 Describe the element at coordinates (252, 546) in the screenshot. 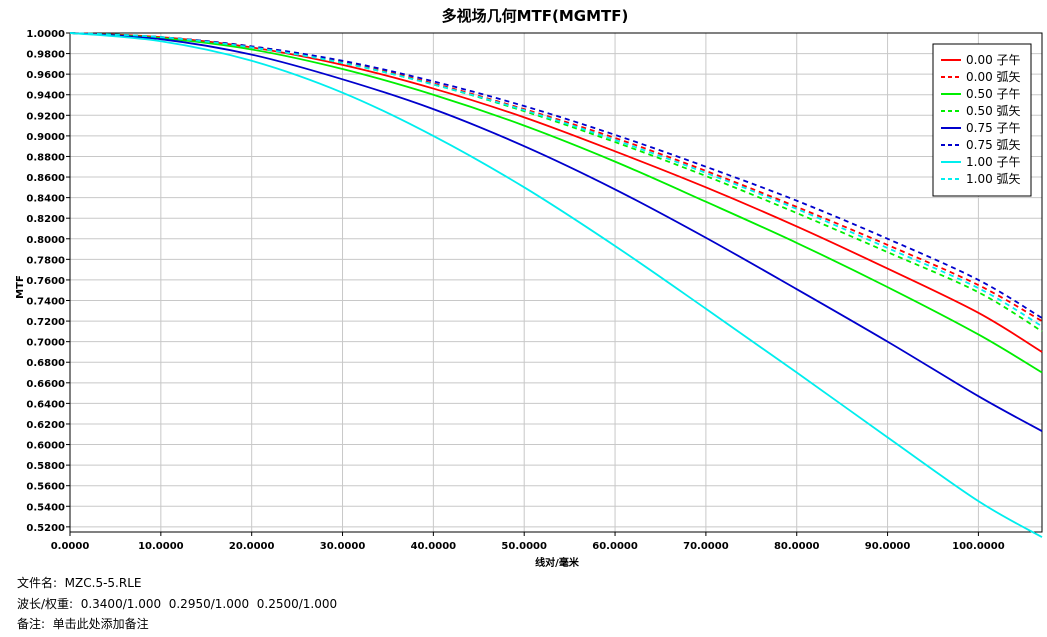

I see `x-tick-label: 20.0000` at that location.